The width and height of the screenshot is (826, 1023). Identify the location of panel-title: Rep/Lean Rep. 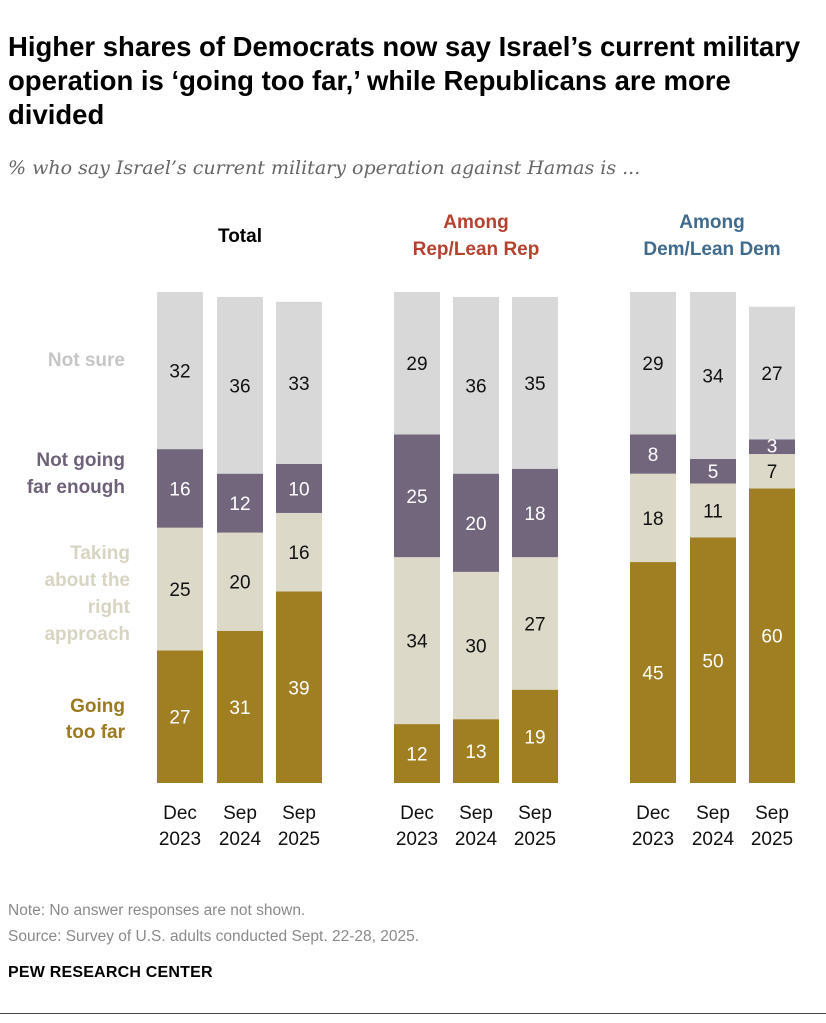
(476, 249).